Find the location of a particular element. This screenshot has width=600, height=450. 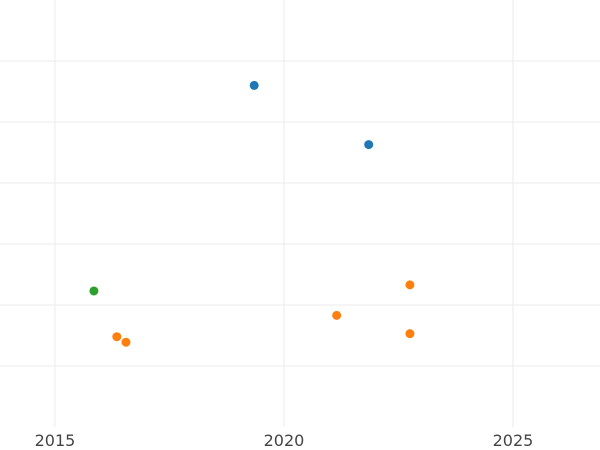

x-tick-labels: 2015 2020 2025 is located at coordinates (284, 440).